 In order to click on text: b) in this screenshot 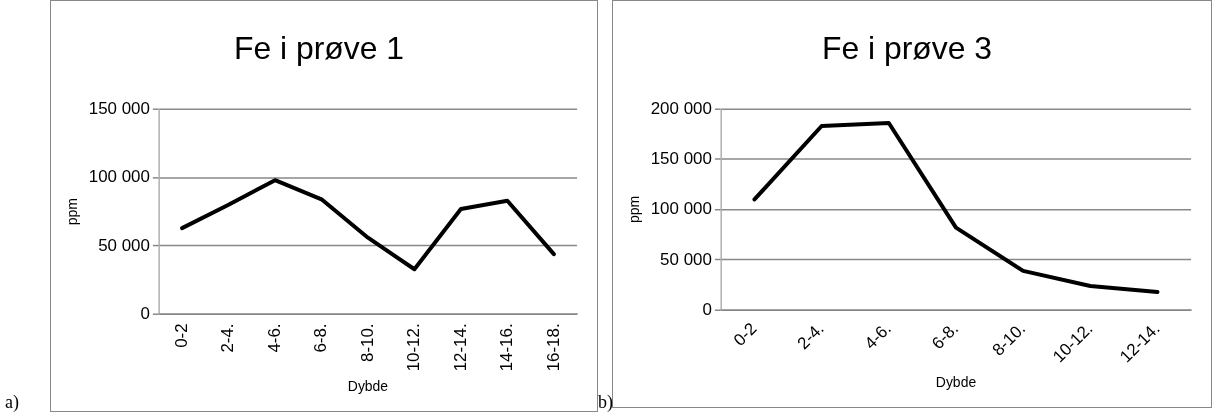, I will do `click(605, 402)`.